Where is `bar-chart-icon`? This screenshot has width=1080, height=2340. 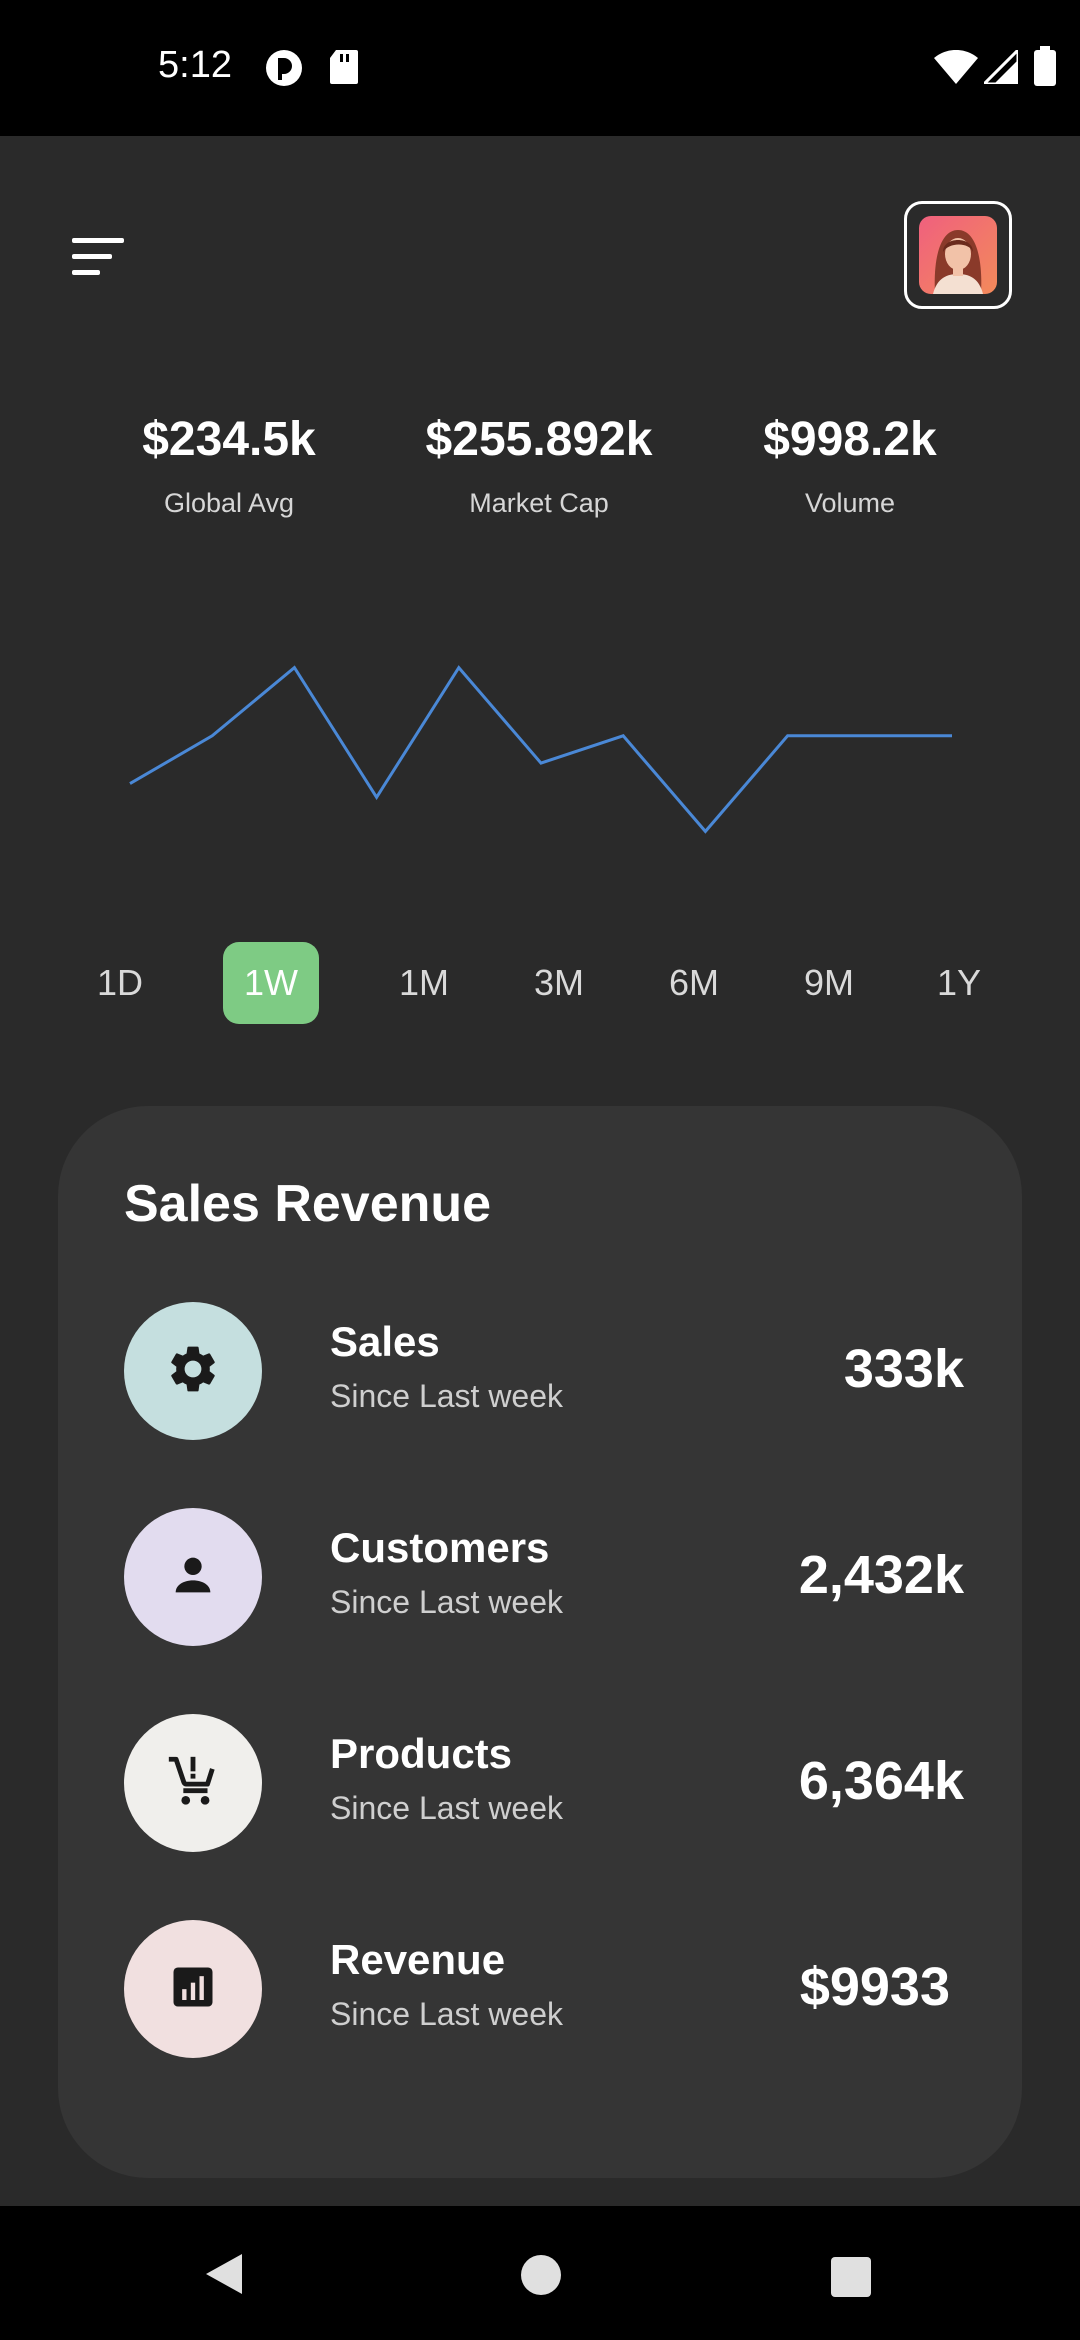
bar-chart-icon is located at coordinates (193, 1989).